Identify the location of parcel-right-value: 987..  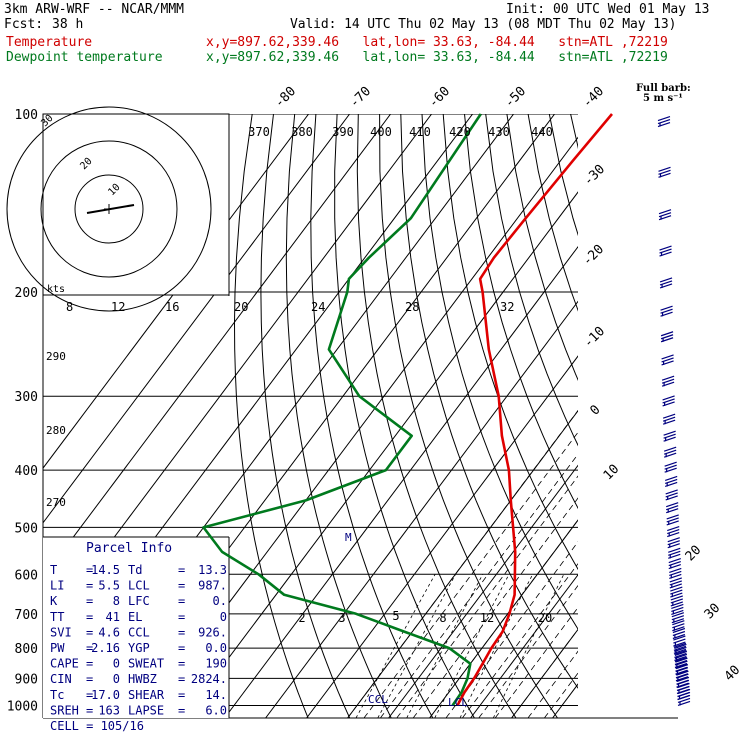
(212, 586).